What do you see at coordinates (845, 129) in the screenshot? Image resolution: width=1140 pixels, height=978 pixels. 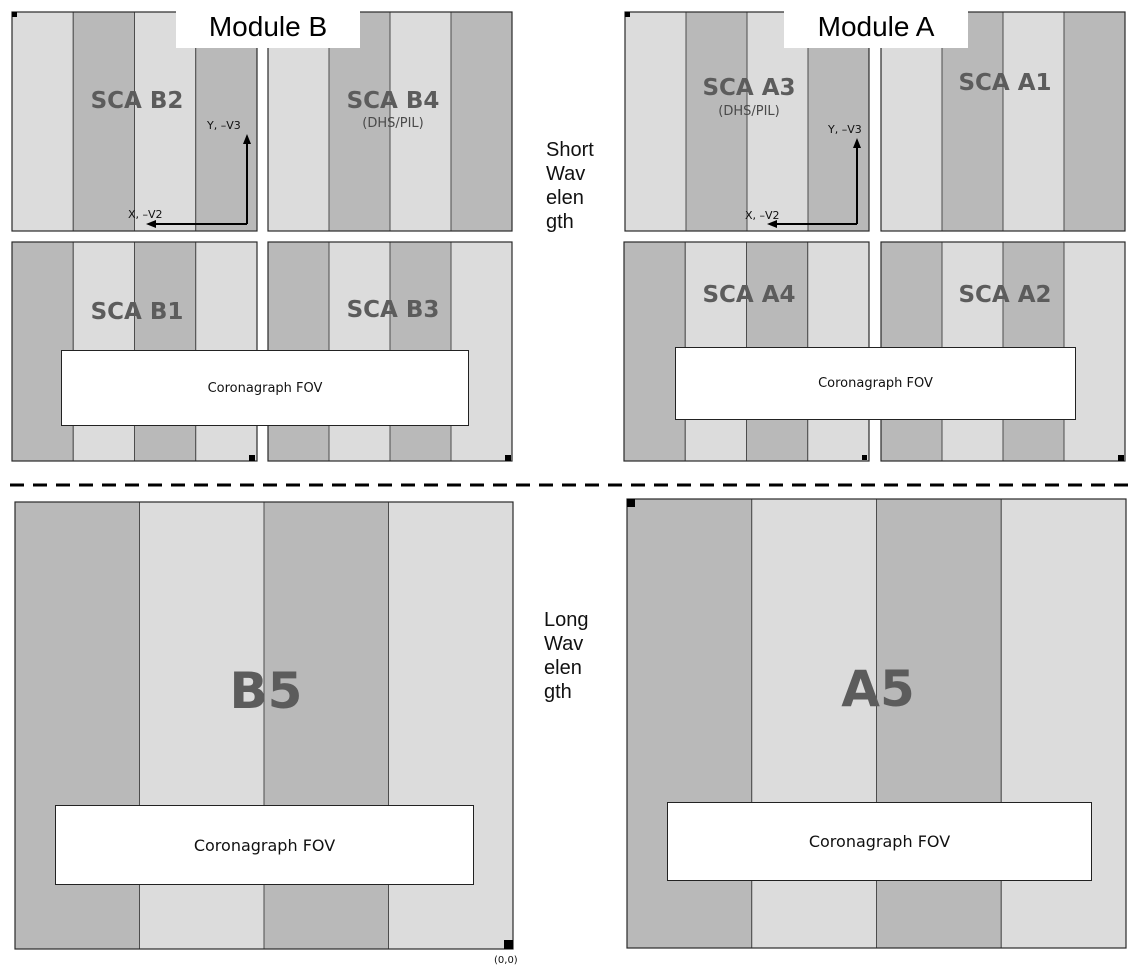 I see `axis-a-y-label: Y, –V3` at bounding box center [845, 129].